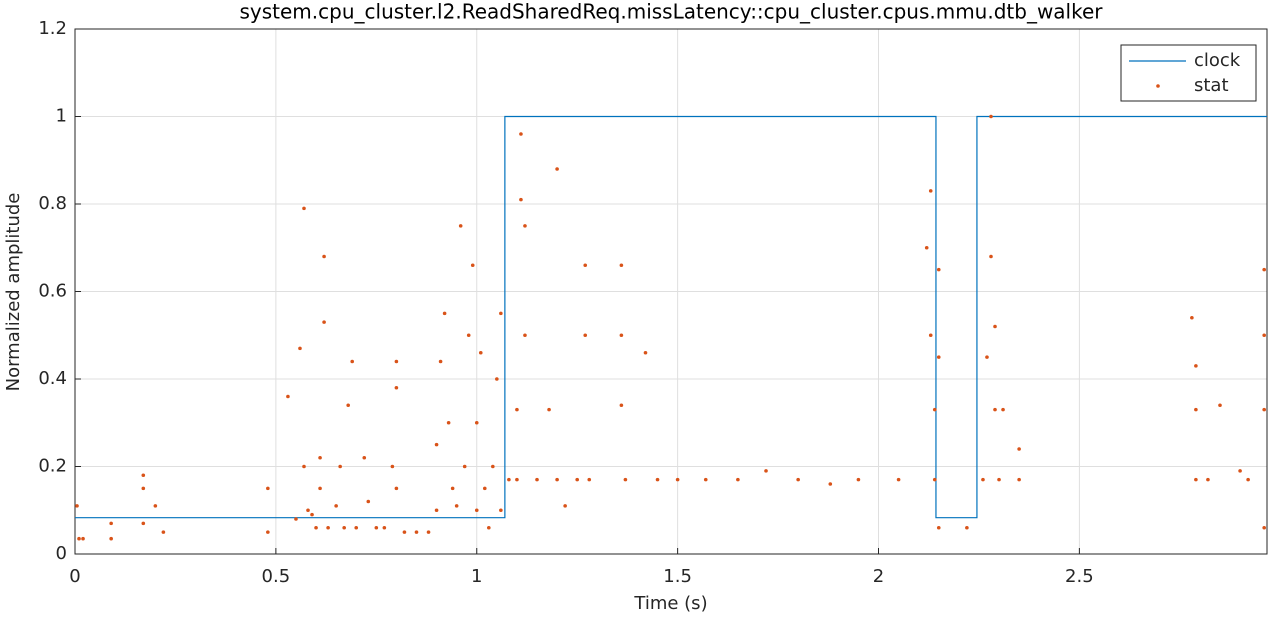  Describe the element at coordinates (1211, 85) in the screenshot. I see `legend-label: stat` at that location.